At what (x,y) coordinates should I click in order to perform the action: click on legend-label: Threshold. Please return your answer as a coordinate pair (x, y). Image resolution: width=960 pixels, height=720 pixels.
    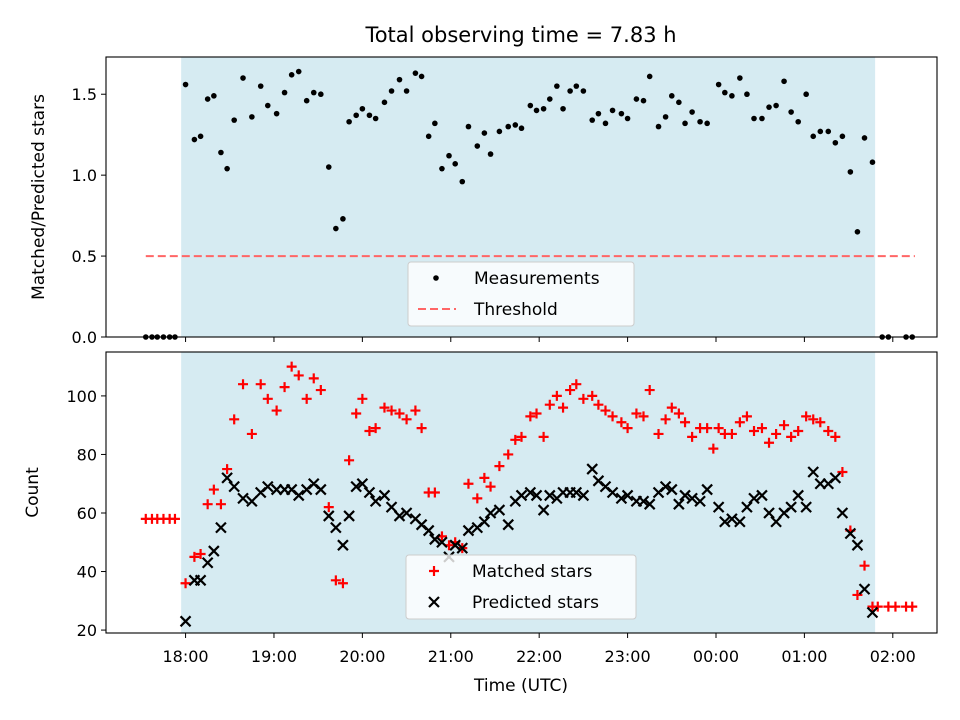
    Looking at the image, I should click on (515, 310).